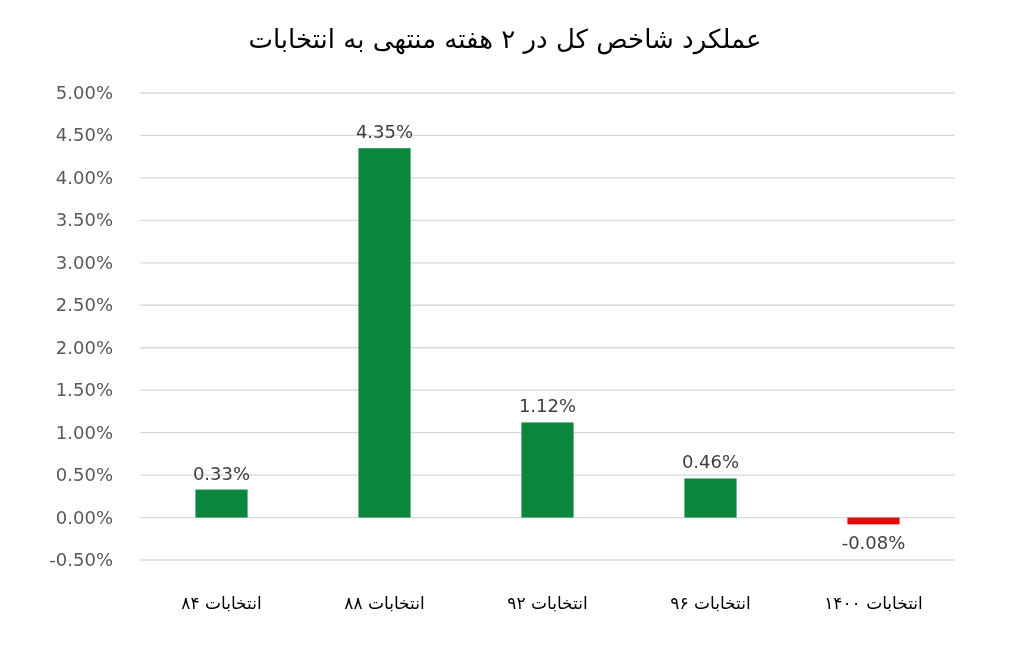 The height and width of the screenshot is (662, 1024). I want to click on y-tick-label: 2.00%, so click(84, 347).